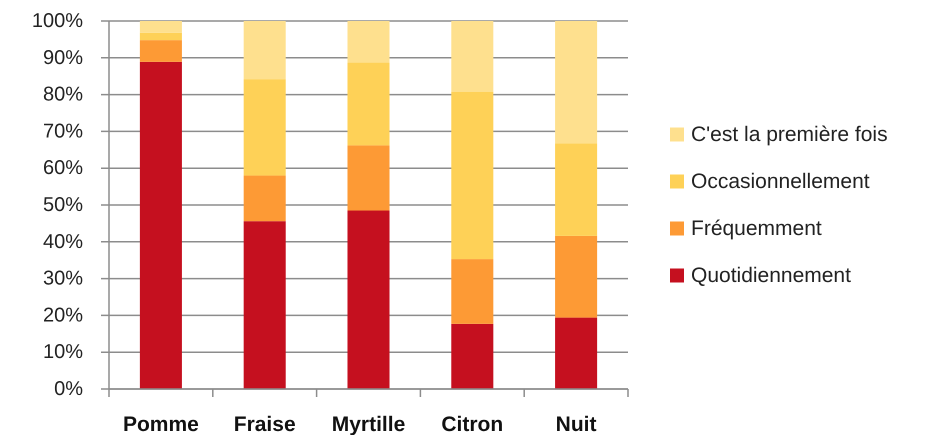 The image size is (935, 435). I want to click on y-tick-label: 10%, so click(63, 352).